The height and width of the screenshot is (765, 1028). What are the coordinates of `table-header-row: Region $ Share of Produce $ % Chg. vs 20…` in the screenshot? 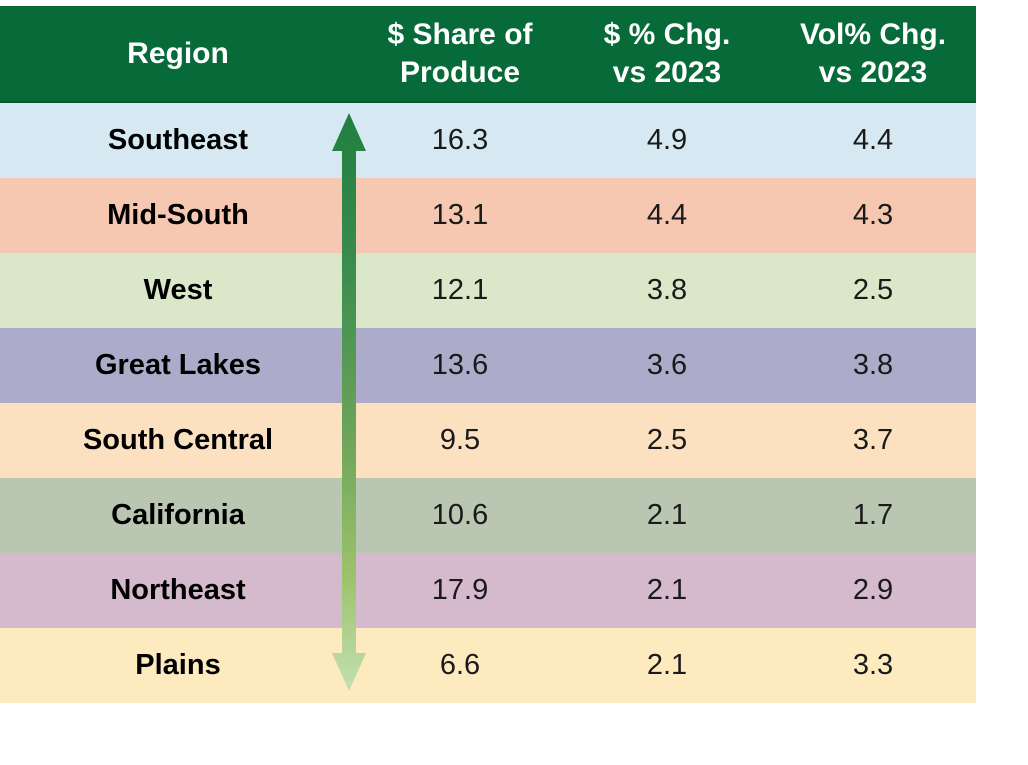 It's located at (488, 54).